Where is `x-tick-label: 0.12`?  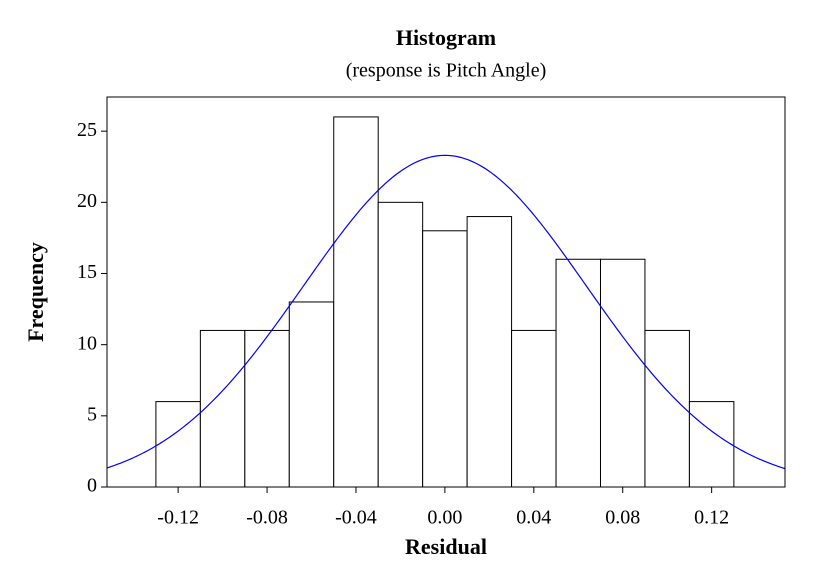
x-tick-label: 0.12 is located at coordinates (711, 518).